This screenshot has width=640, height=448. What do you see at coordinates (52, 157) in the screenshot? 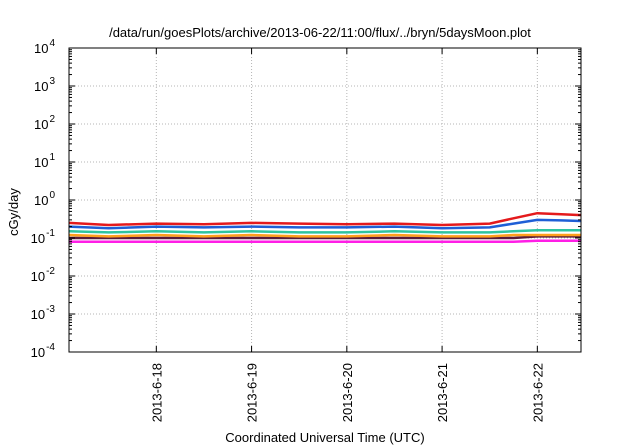
I see `y-tick-exponent: 1` at bounding box center [52, 157].